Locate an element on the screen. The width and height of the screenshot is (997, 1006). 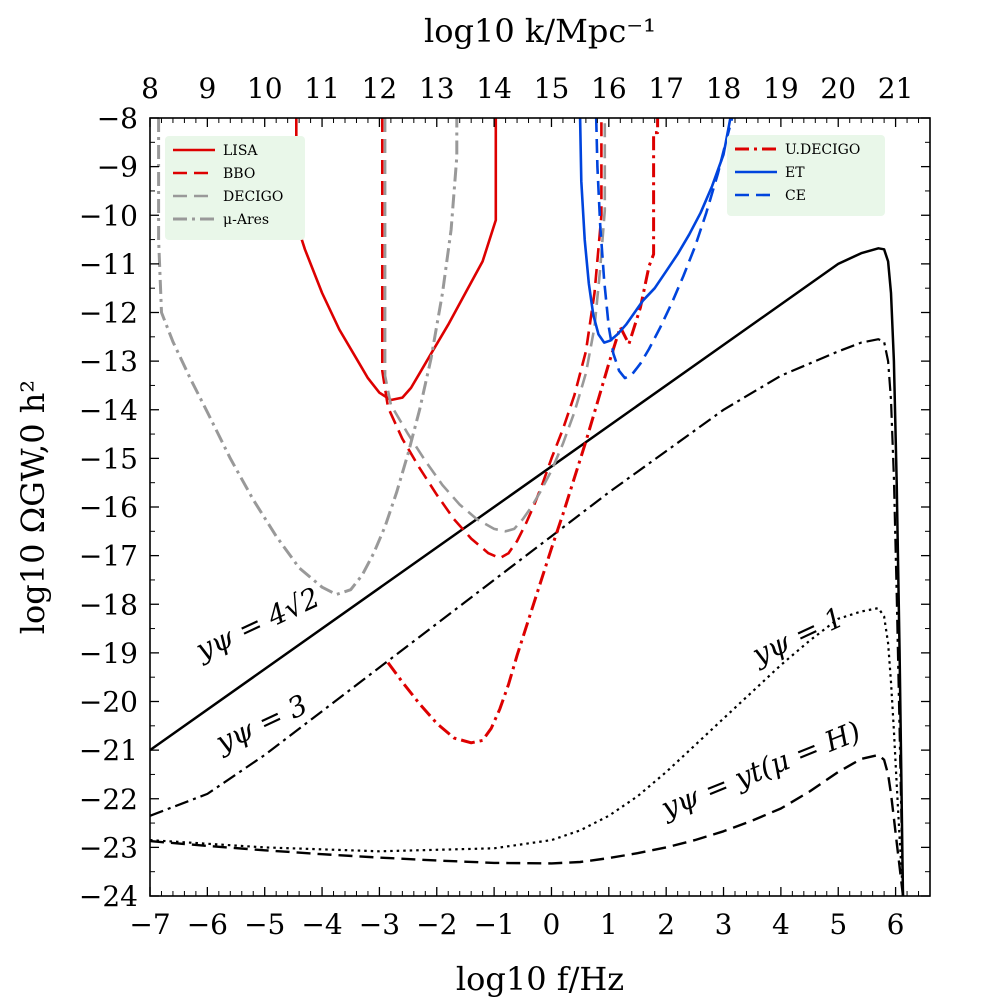
y-tick-label: −21 is located at coordinates (108, 750).